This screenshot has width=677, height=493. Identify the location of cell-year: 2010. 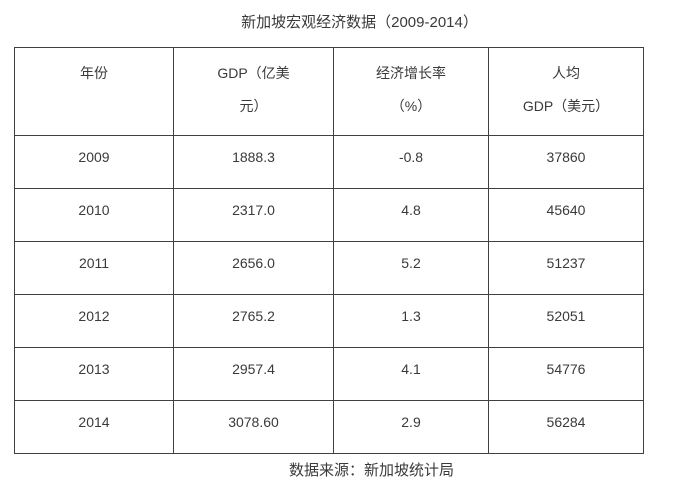
(94, 215).